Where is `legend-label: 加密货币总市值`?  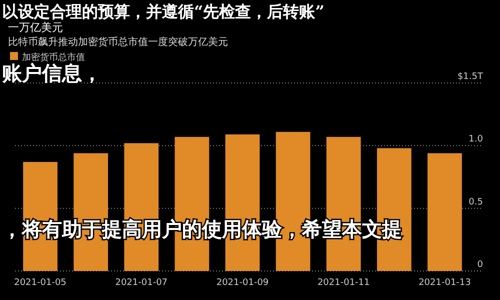 legend-label: 加密货币总市值 is located at coordinates (53, 57).